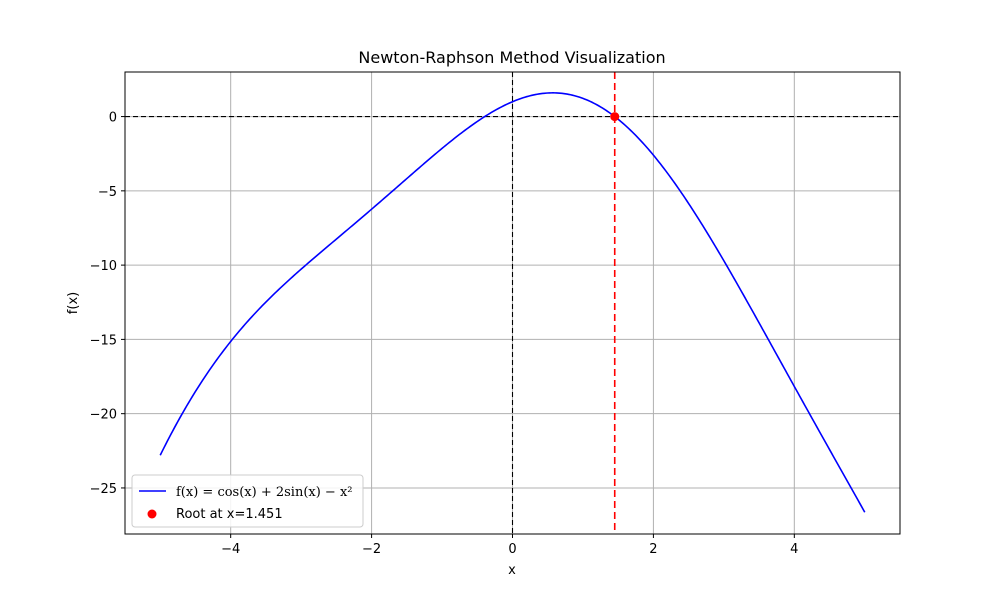  Describe the element at coordinates (103, 489) in the screenshot. I see `y-tick-label: −25` at that location.